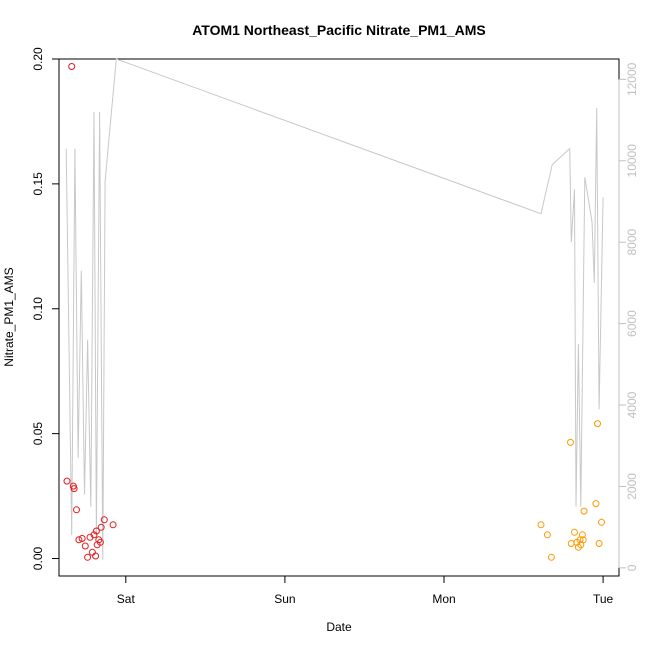  What do you see at coordinates (365, 590) in the screenshot?
I see `x-axis: Sat Sun Mon Tue` at bounding box center [365, 590].